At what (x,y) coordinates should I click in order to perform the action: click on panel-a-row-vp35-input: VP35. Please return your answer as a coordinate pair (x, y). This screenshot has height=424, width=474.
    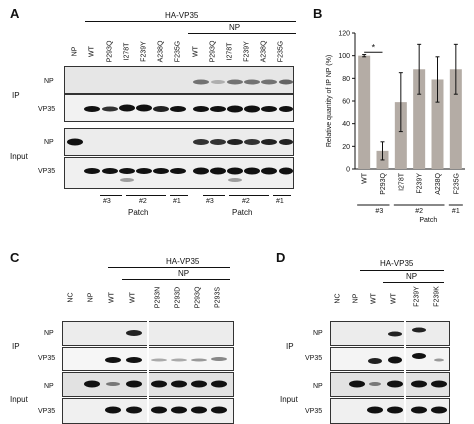
    Looking at the image, I should click on (47, 171).